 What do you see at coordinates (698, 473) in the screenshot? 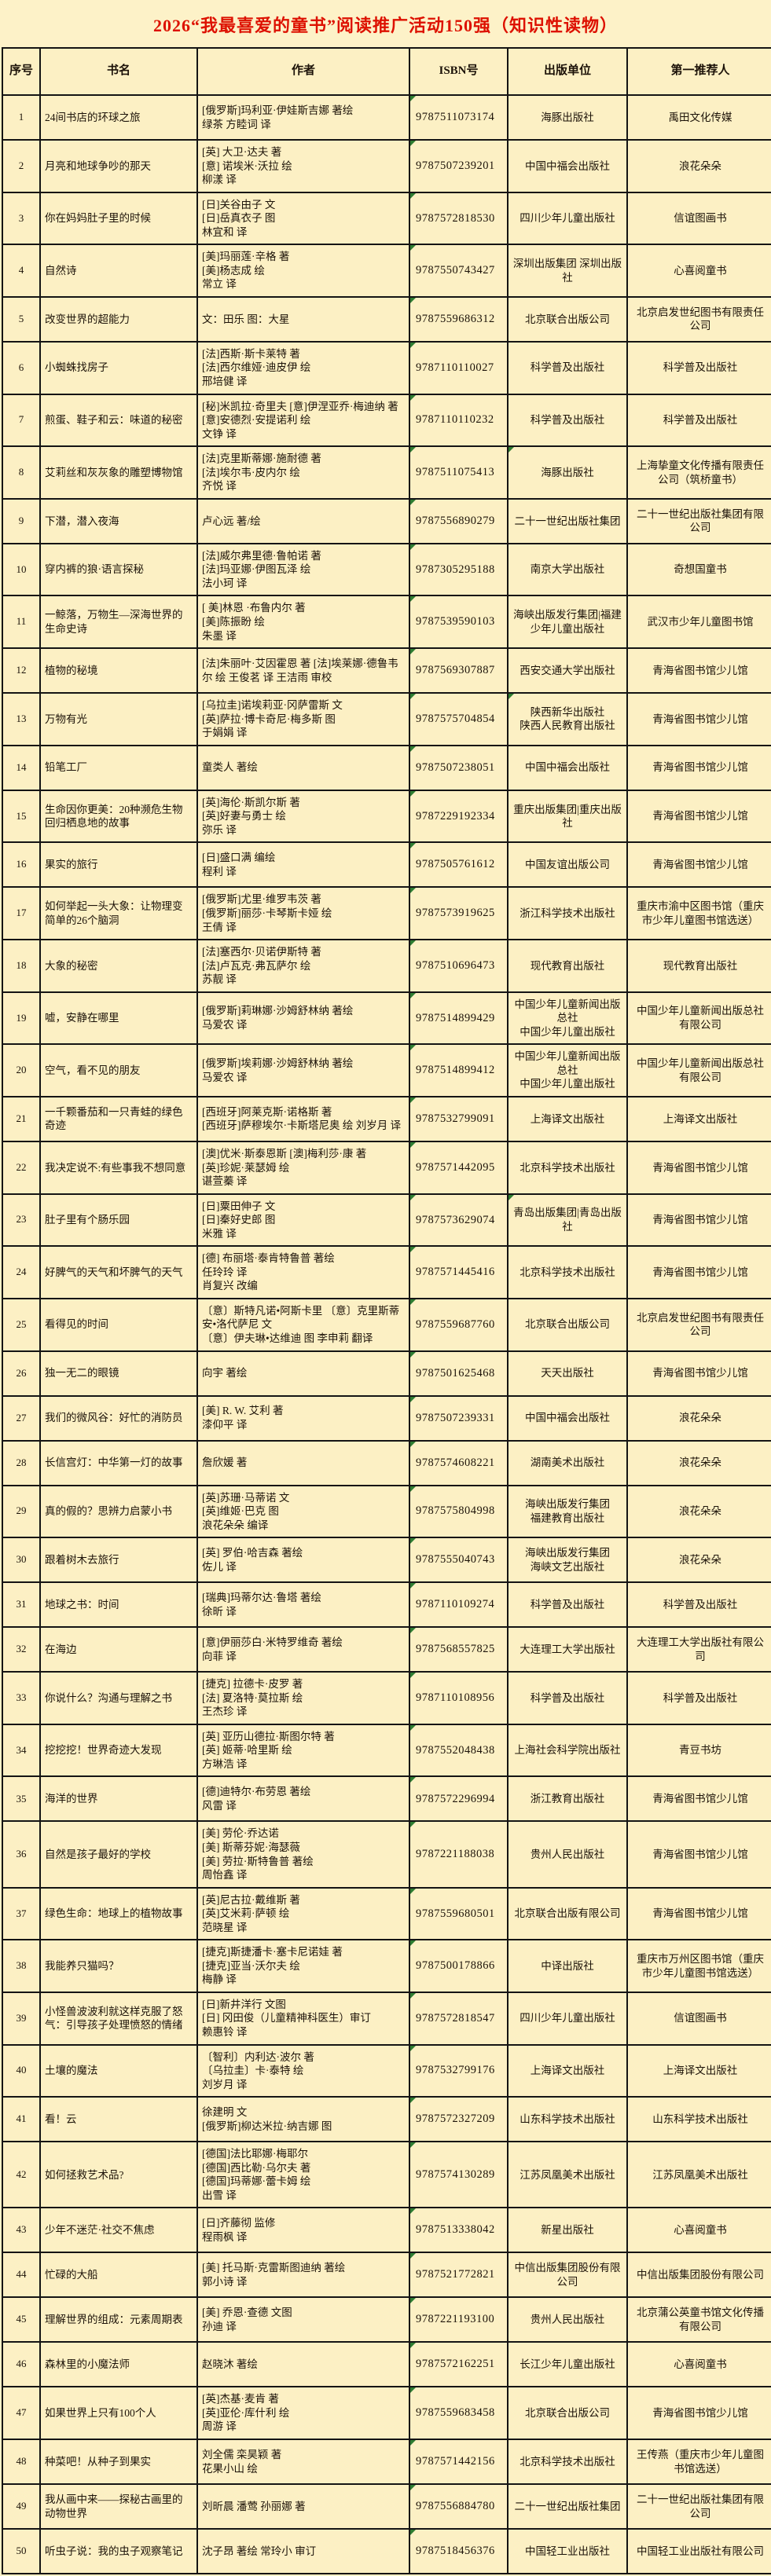
I see `cell-recommender: 上海挚童文化传播有限责任公司（筑桥童书）` at bounding box center [698, 473].